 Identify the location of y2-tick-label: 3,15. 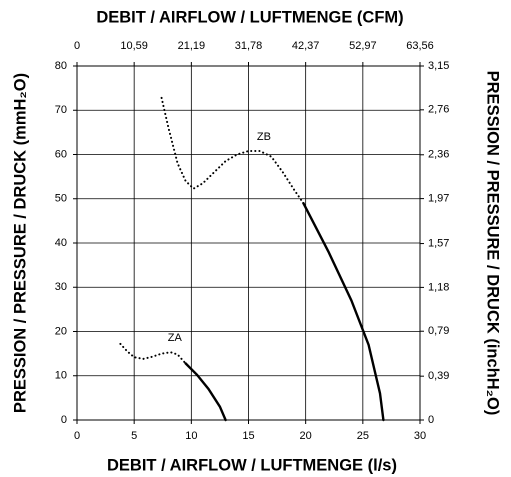
(438, 66).